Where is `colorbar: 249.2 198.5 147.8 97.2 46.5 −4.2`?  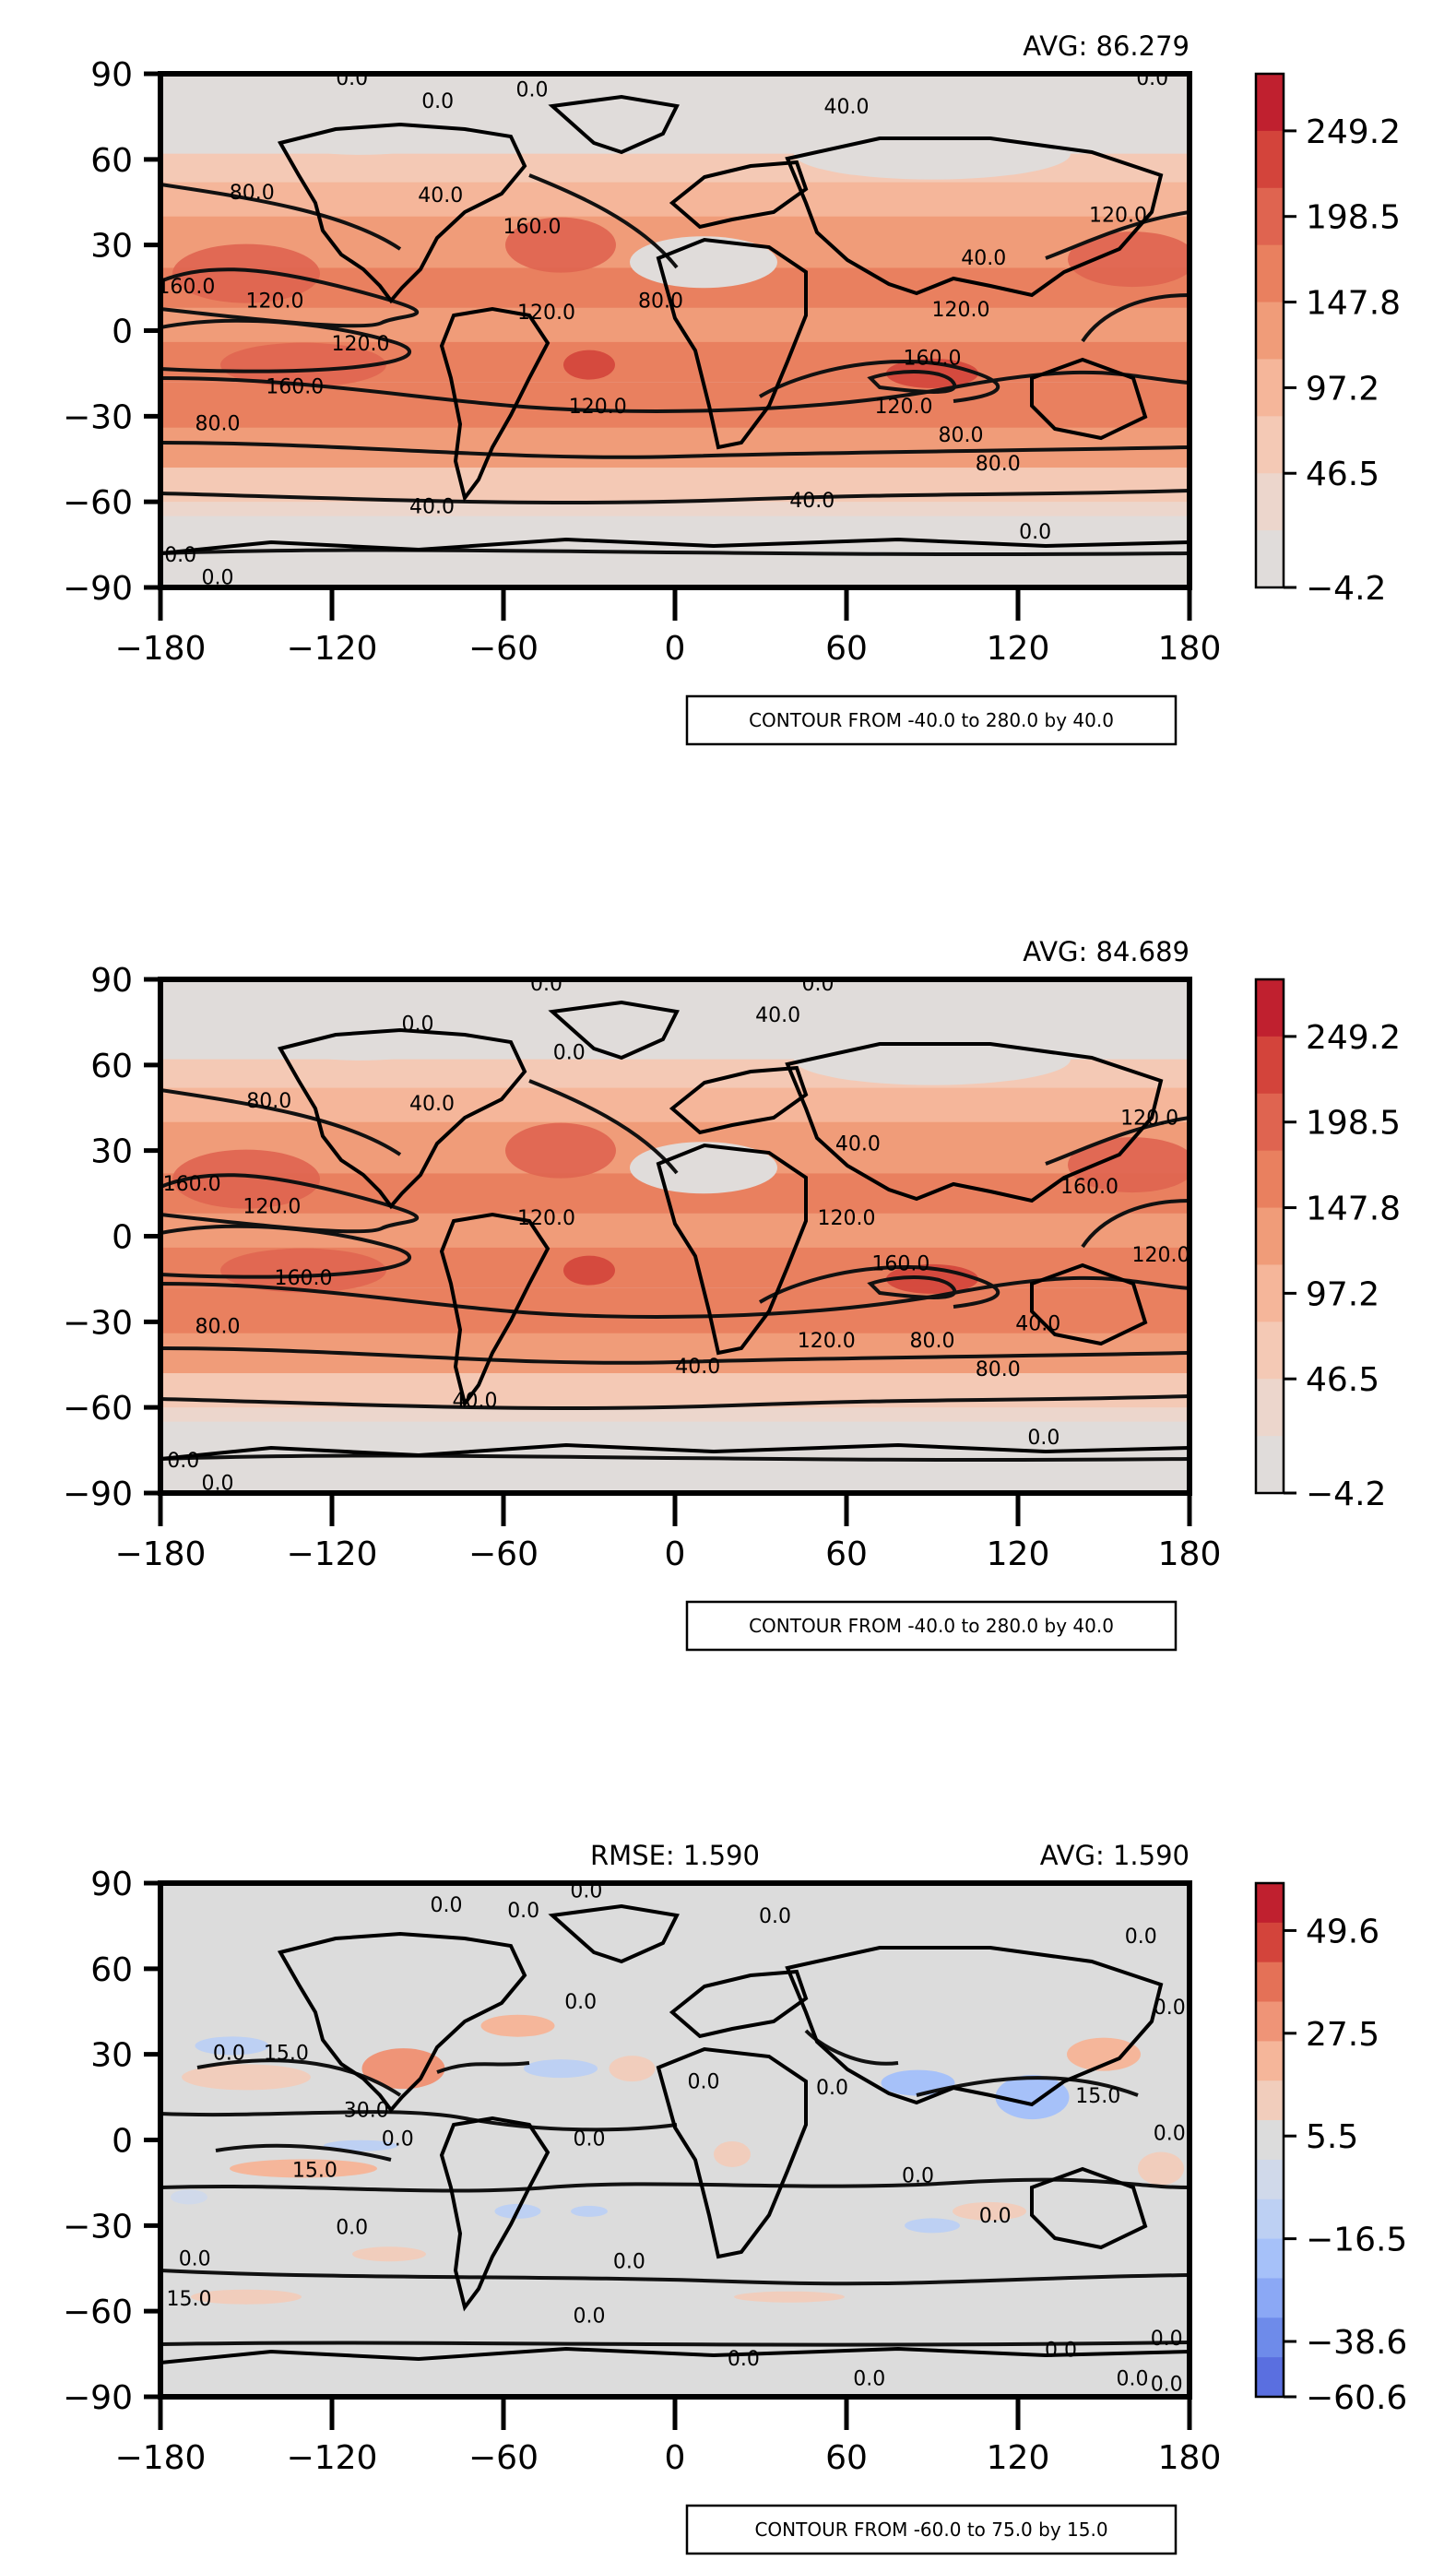 colorbar: 249.2 198.5 147.8 97.2 46.5 −4.2 is located at coordinates (1327, 1245).